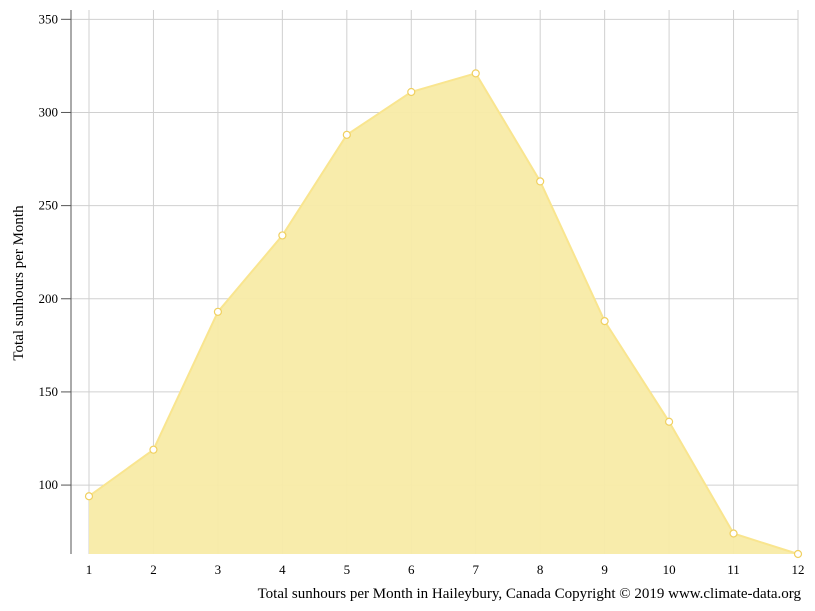  I want to click on y-tick-label: 300, so click(49, 111).